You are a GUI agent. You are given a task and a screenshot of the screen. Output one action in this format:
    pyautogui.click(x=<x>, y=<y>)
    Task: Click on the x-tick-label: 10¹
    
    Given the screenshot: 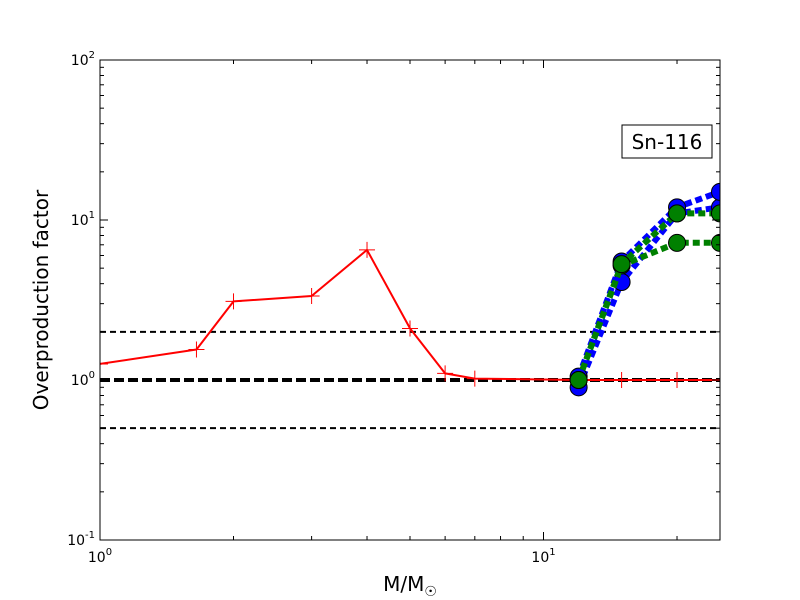 What is the action you would take?
    pyautogui.click(x=543, y=556)
    